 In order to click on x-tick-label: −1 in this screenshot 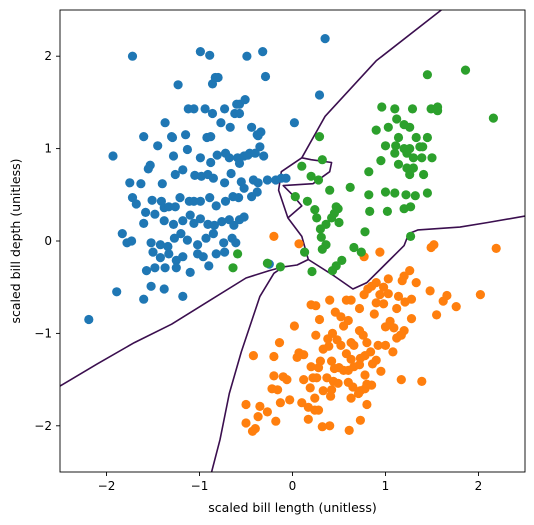, I will do `click(200, 486)`.